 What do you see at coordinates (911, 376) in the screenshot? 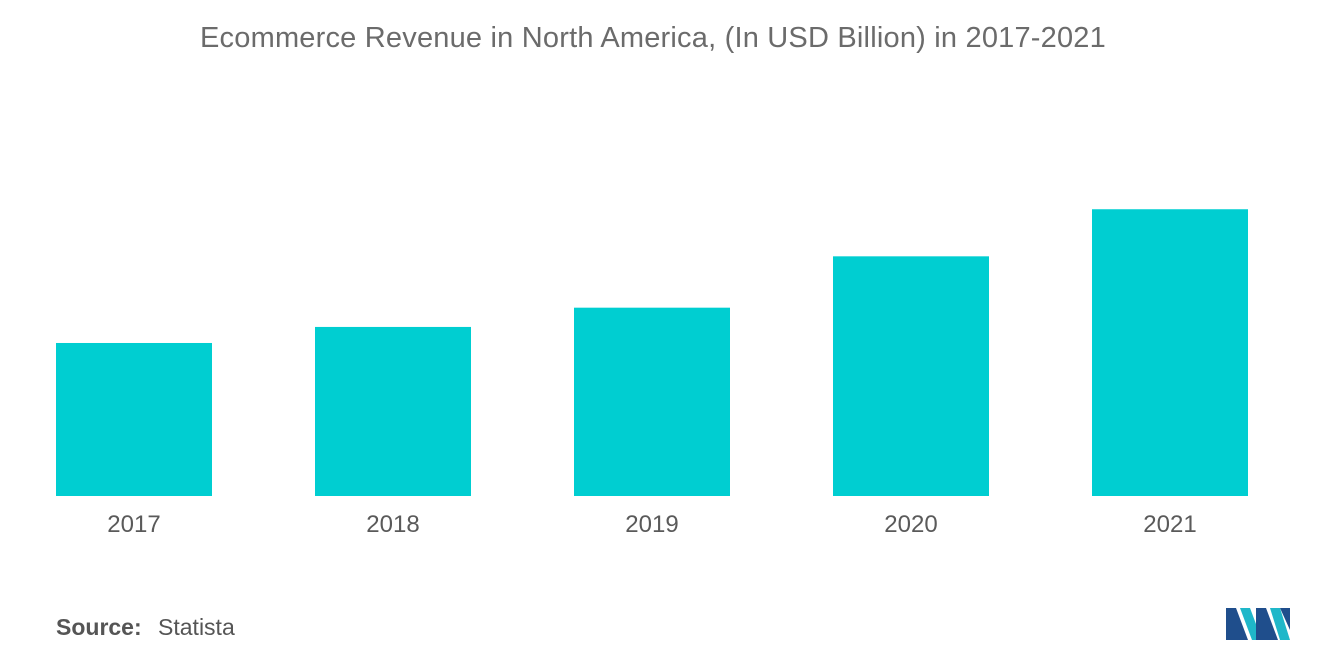
I see `bar-2020` at bounding box center [911, 376].